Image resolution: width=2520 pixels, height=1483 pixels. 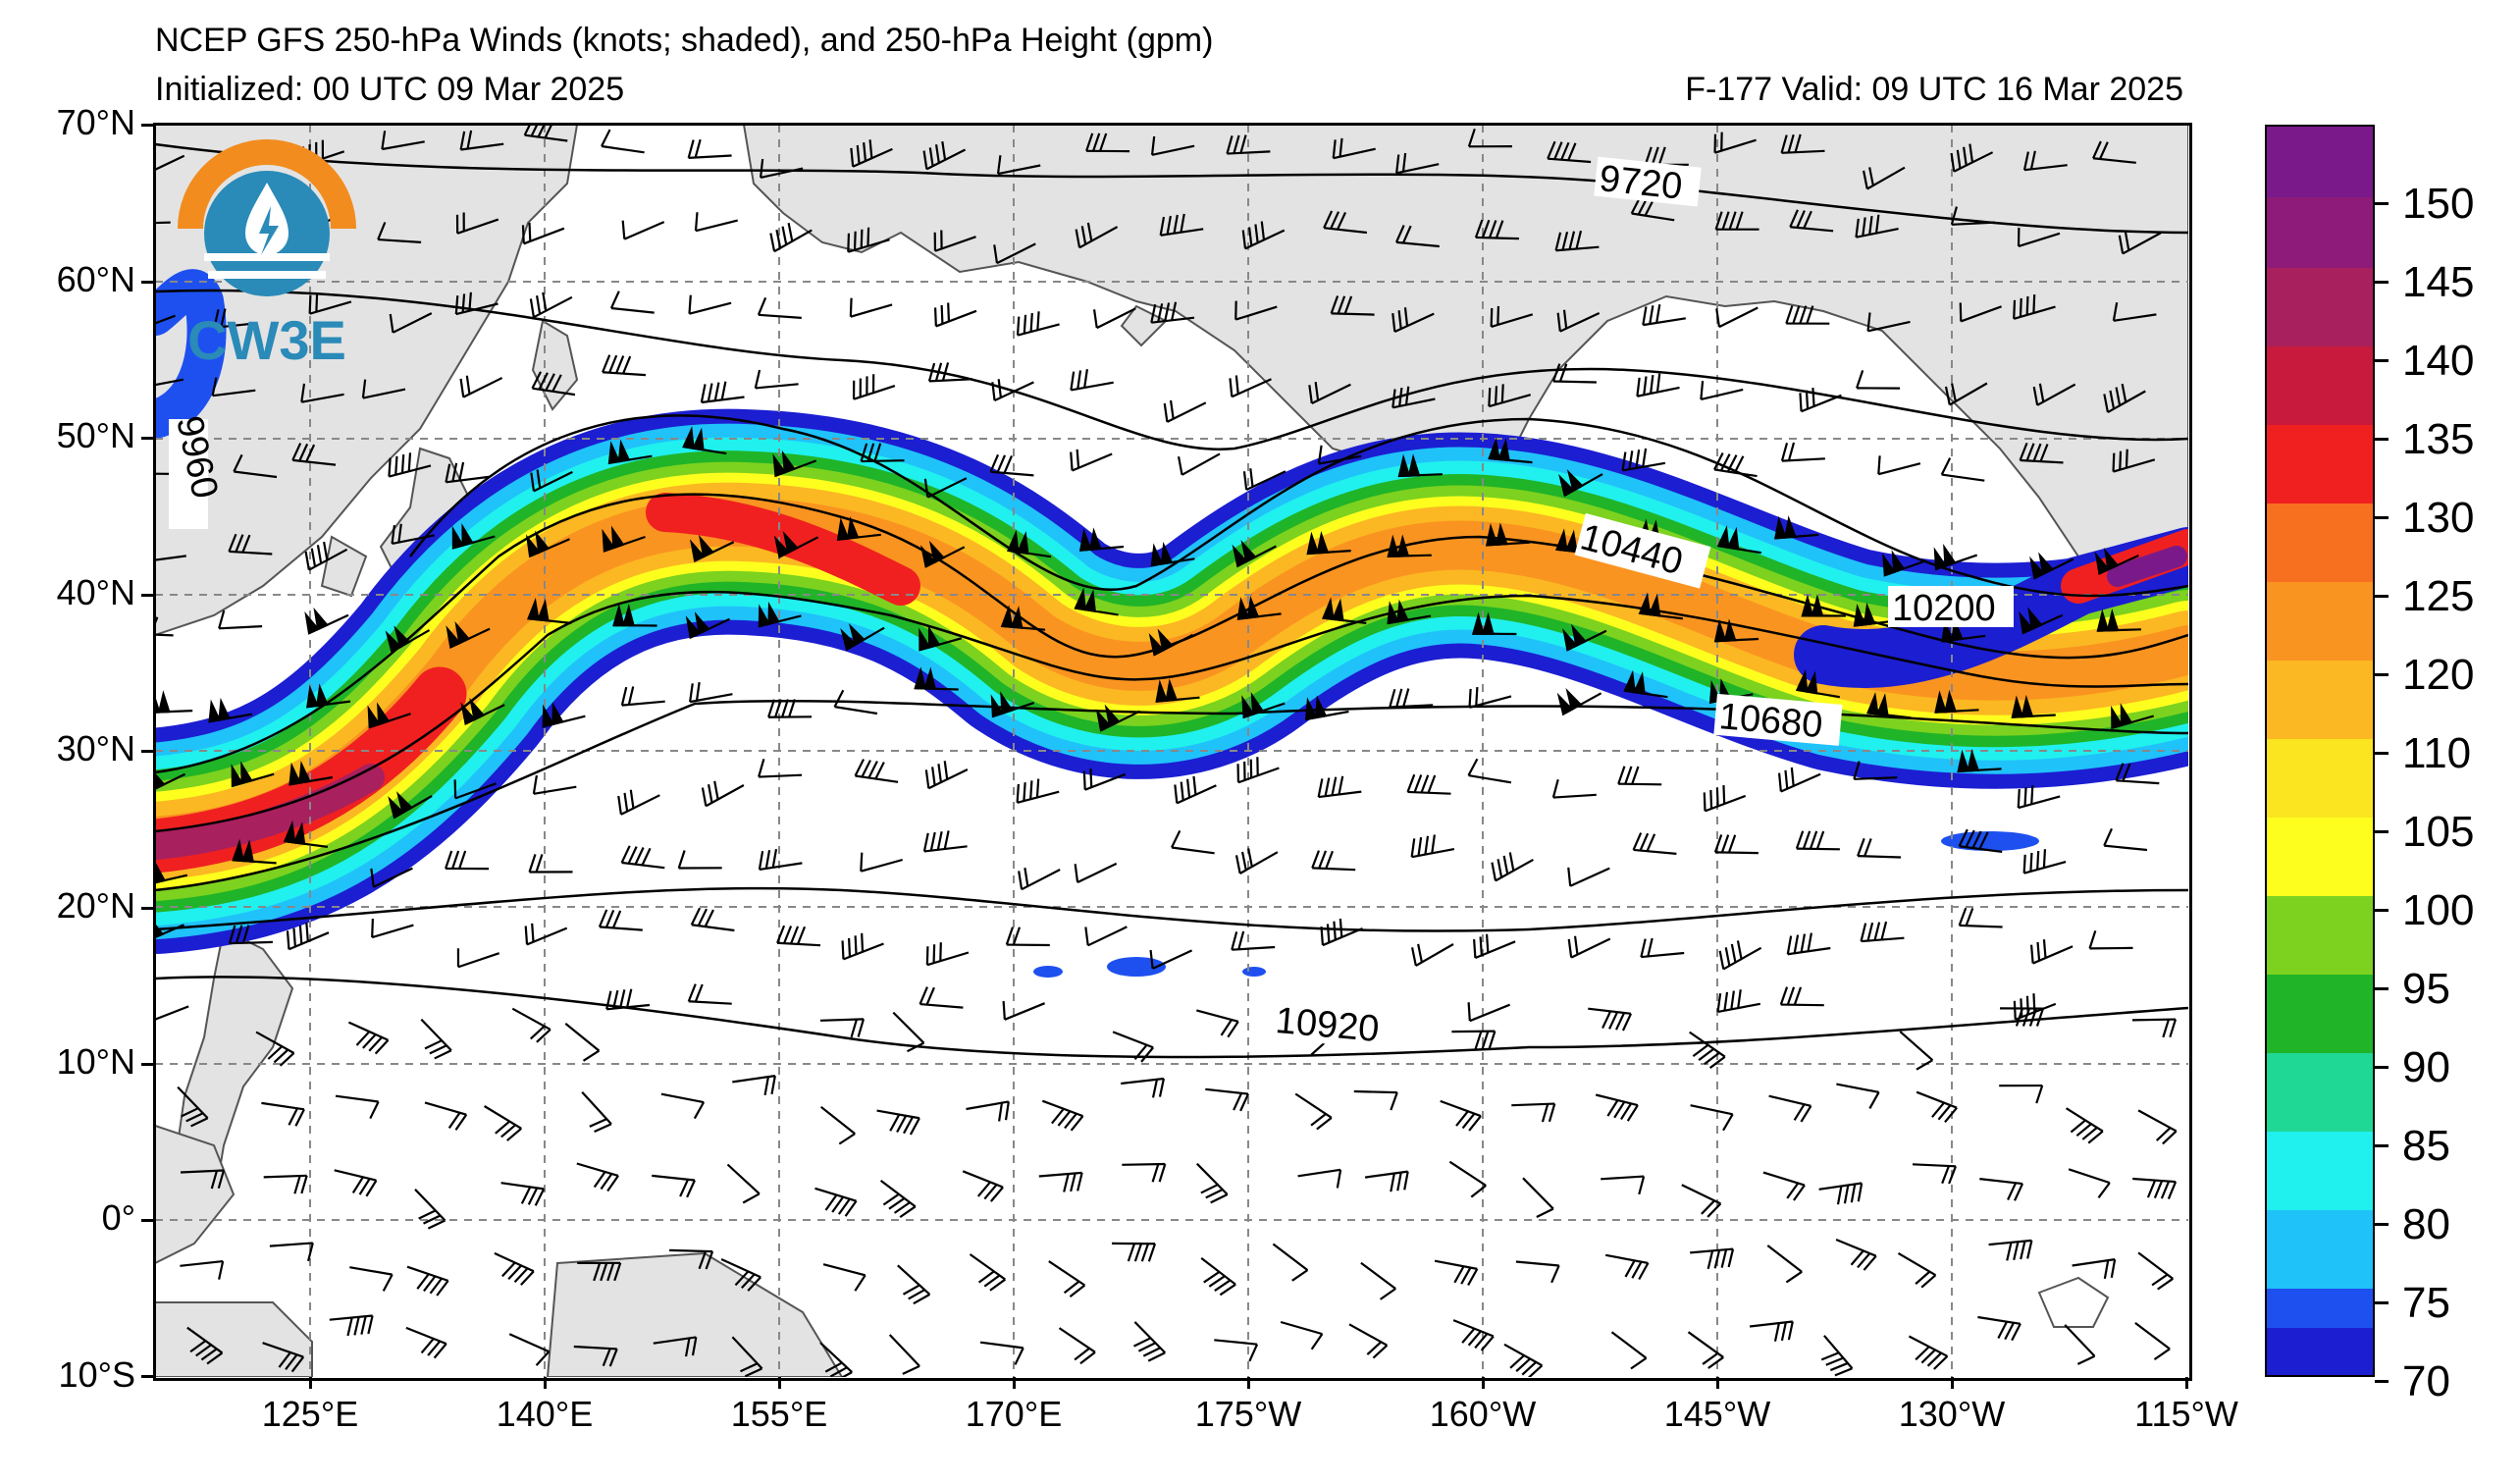 I want to click on lat-label-30n: 30°N, so click(x=95, y=748).